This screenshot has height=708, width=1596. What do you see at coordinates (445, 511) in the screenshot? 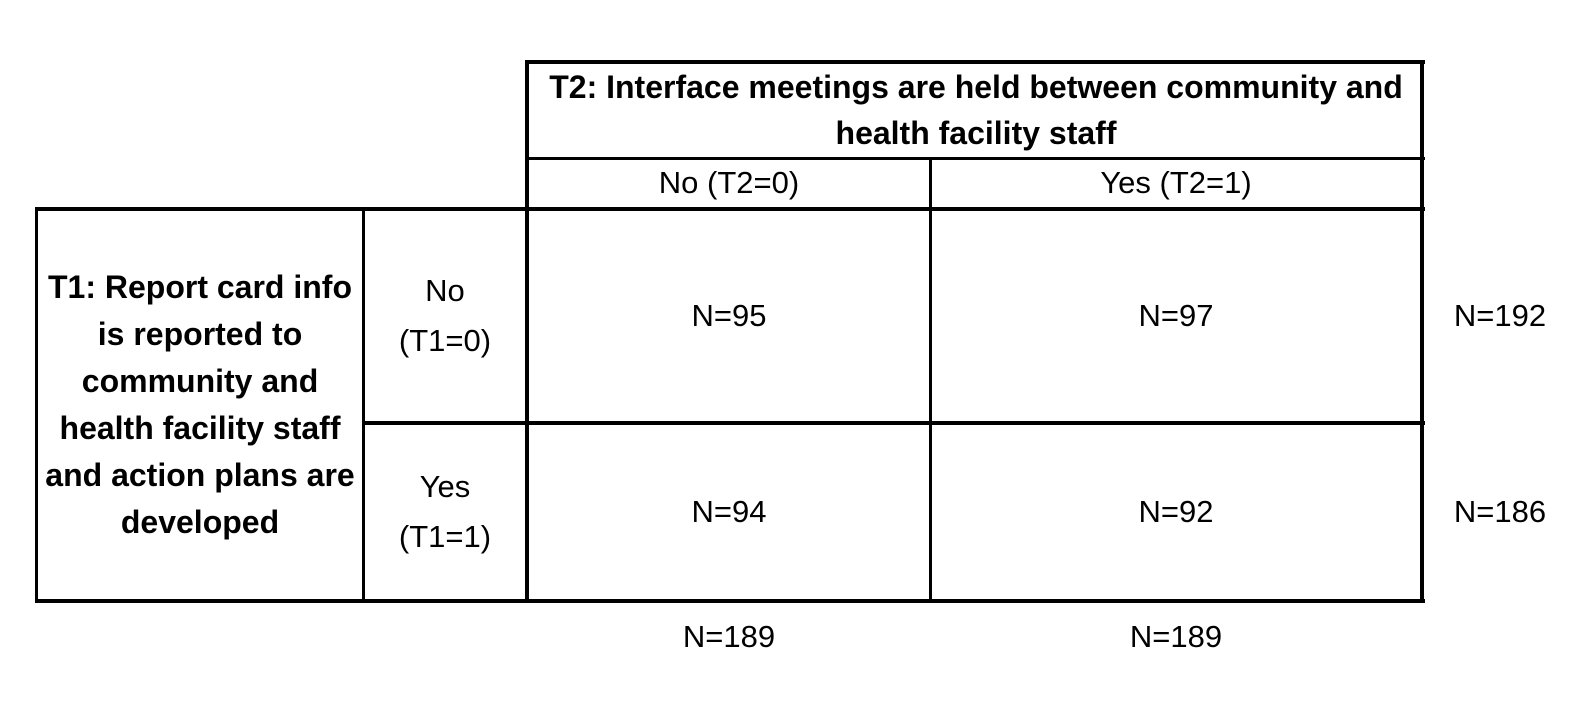
I see `t1-yes-label: Yes (T1=1)` at bounding box center [445, 511].